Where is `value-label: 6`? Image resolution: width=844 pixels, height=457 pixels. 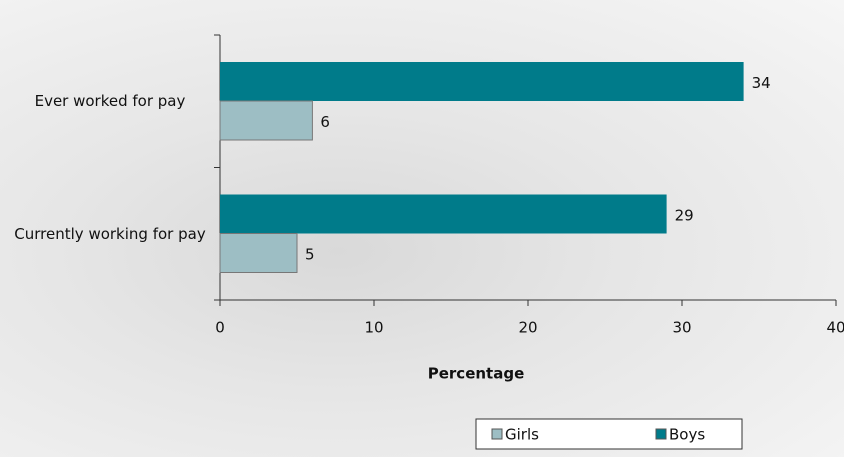
value-label: 6 is located at coordinates (325, 122).